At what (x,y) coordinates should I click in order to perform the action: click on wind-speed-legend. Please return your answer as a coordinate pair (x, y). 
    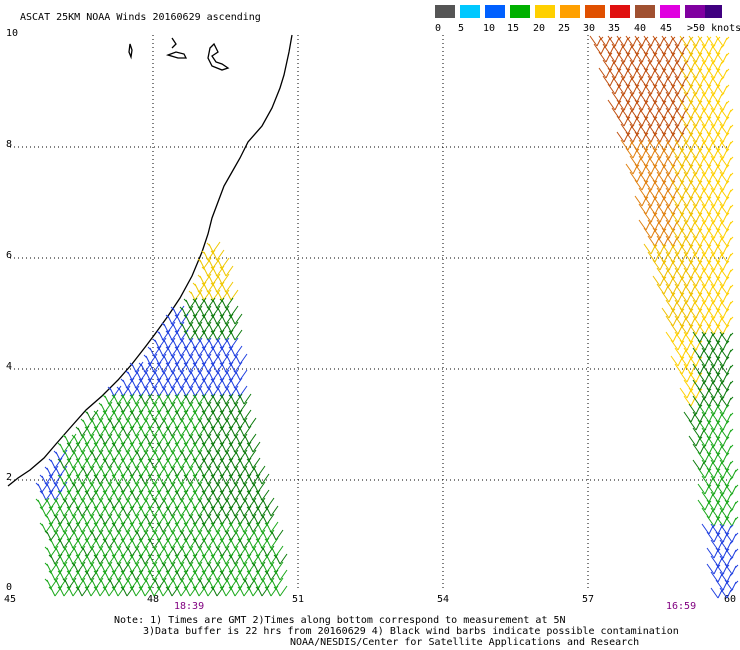
    Looking at the image, I should click on (578, 11).